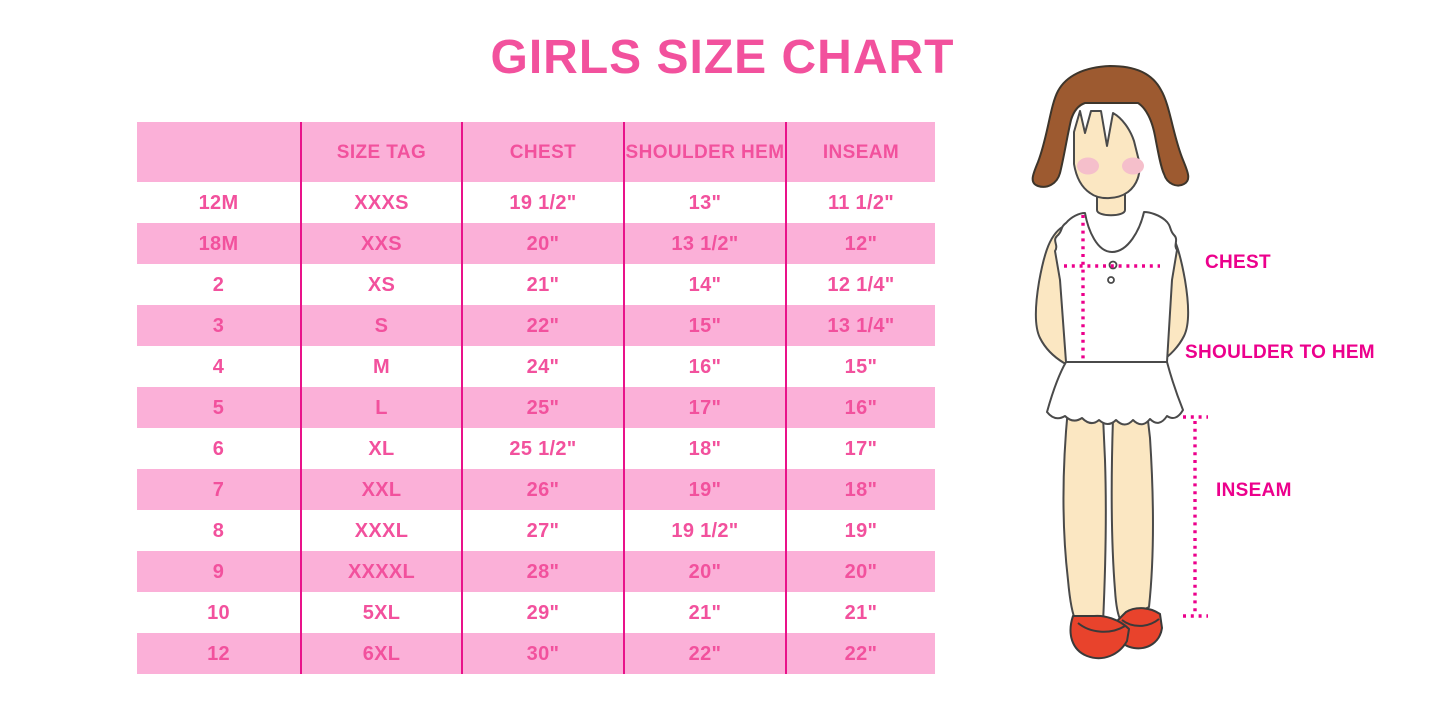 The image size is (1445, 723). What do you see at coordinates (1107, 155) in the screenshot?
I see `face` at bounding box center [1107, 155].